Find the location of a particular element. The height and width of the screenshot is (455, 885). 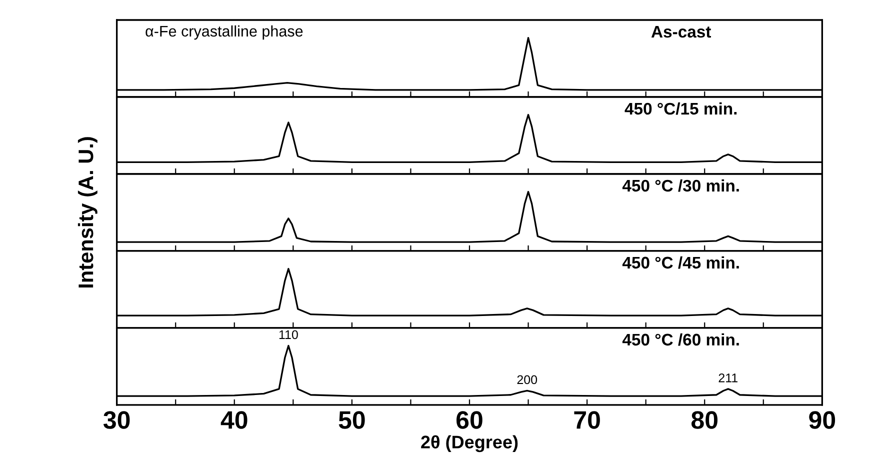

chart-title: 450 °C /30 min. is located at coordinates (680, 185).